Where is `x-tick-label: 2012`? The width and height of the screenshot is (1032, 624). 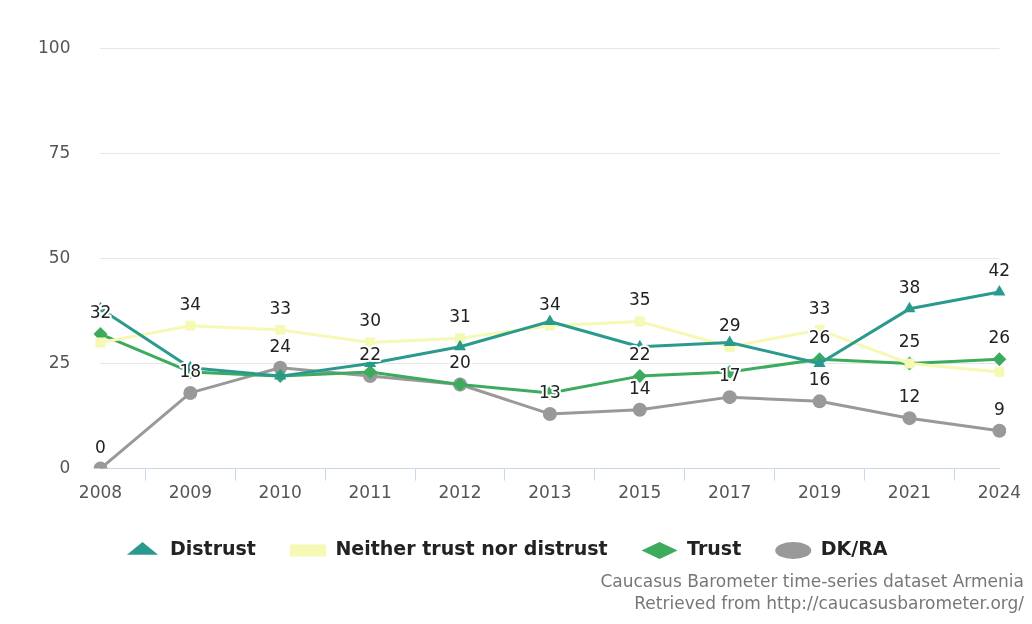
x-tick-label: 2012 is located at coordinates (460, 492).